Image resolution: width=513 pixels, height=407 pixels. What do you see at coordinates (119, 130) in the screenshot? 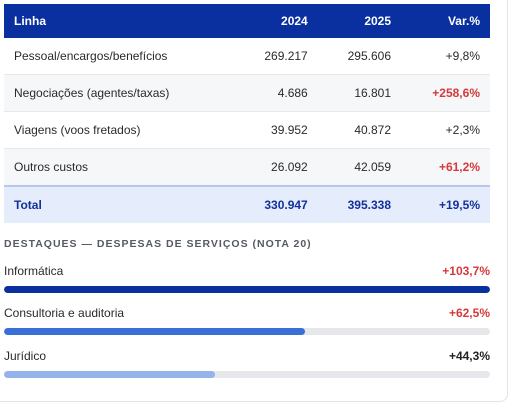
I see `row-line: Viagens (voos fretados)` at bounding box center [119, 130].